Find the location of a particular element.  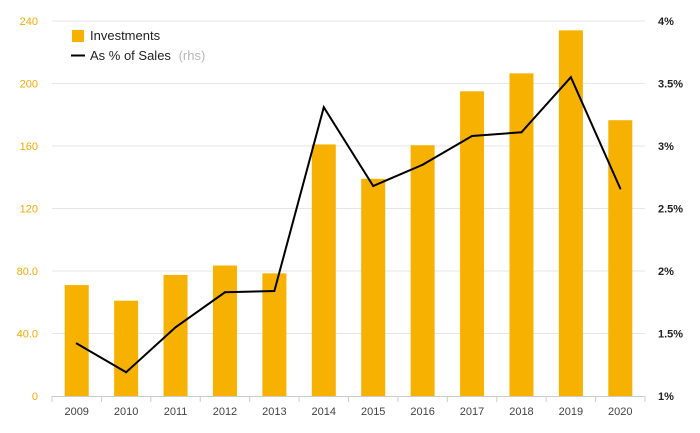

bar-2010 is located at coordinates (126, 348).